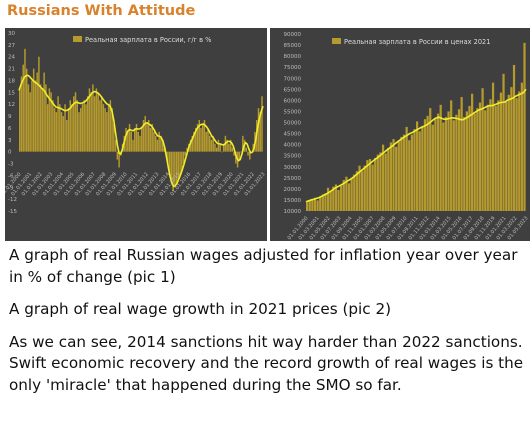 Image resolution: width=530 pixels, height=434 pixels. Describe the element at coordinates (293, 168) in the screenshot. I see `chart-2-ytick-12: 30000` at that location.